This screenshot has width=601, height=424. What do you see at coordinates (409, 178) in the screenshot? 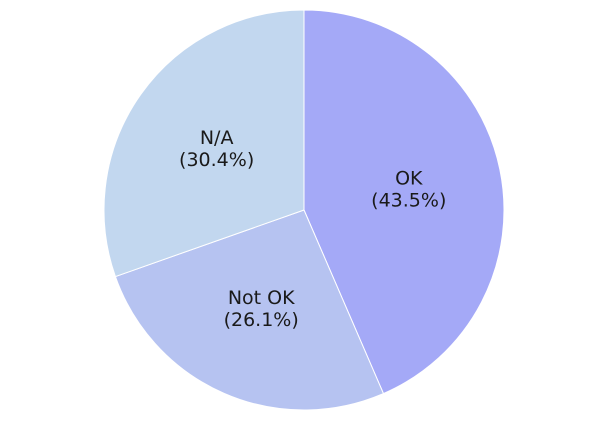
I see `slice-label: OK` at bounding box center [409, 178].